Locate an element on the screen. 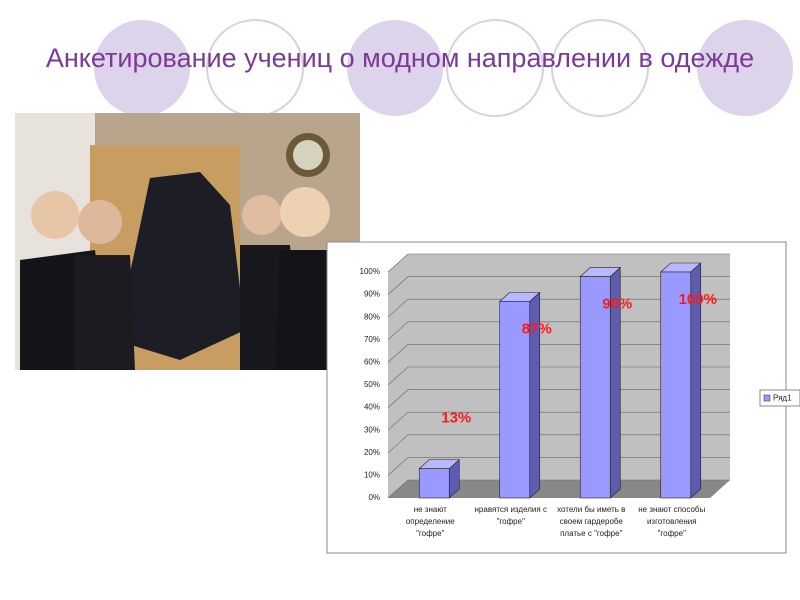  y-tick-label: 60% is located at coordinates (372, 362).